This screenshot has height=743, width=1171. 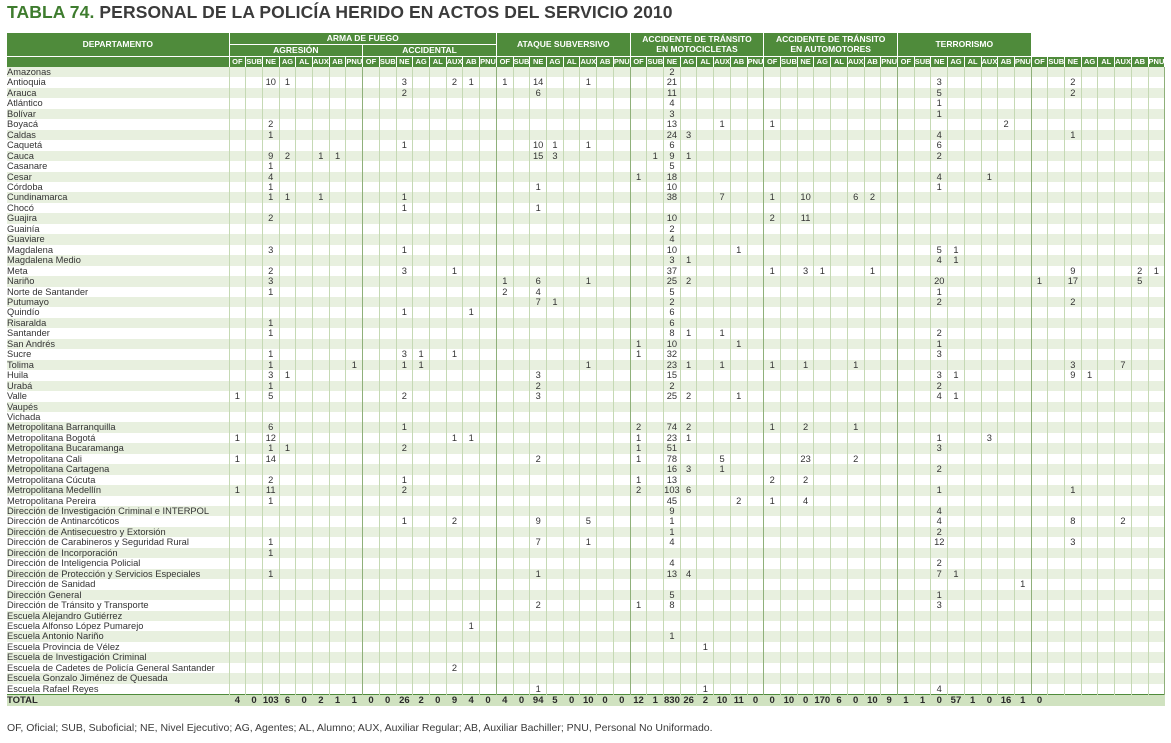 What do you see at coordinates (639, 490) in the screenshot?
I see `table-cell: 2` at bounding box center [639, 490].